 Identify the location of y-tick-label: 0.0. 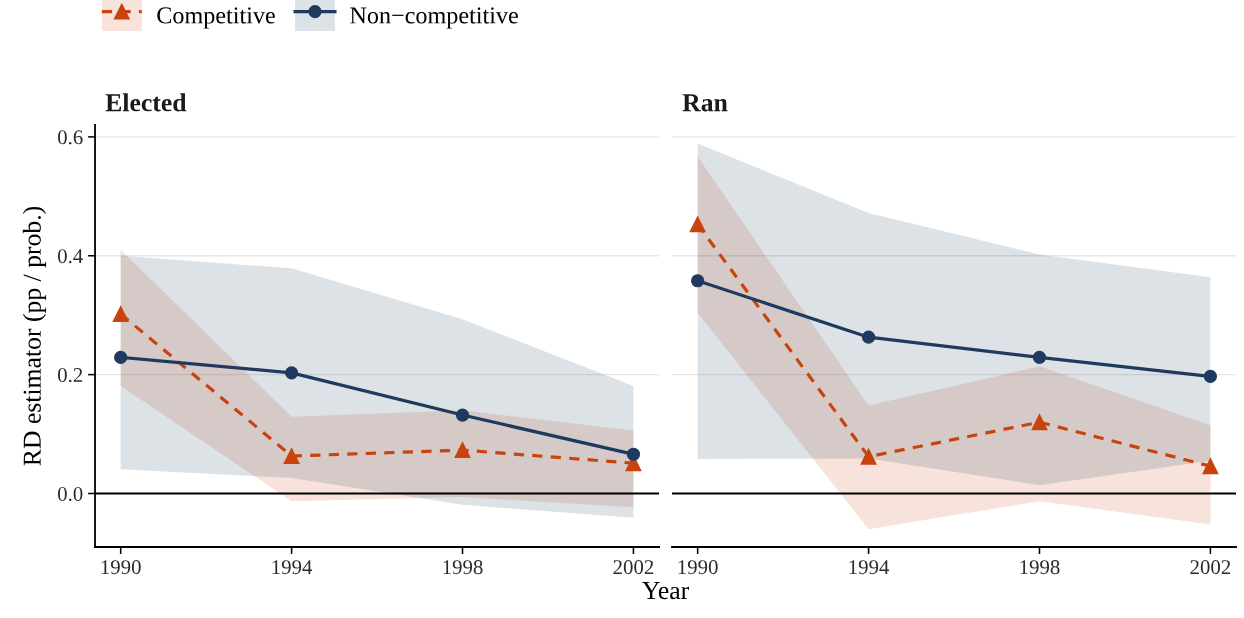
(70, 494).